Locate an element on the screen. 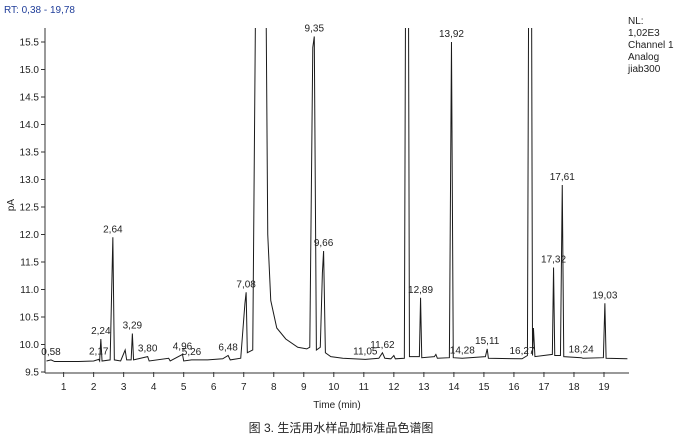  info-line: 1,02E3 is located at coordinates (644, 33).